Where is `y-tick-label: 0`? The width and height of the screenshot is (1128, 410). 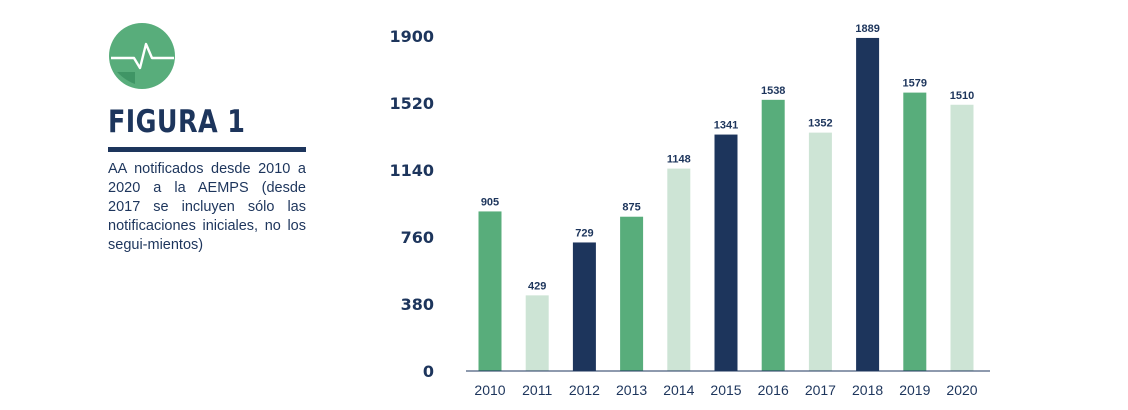 y-tick-label: 0 is located at coordinates (428, 371).